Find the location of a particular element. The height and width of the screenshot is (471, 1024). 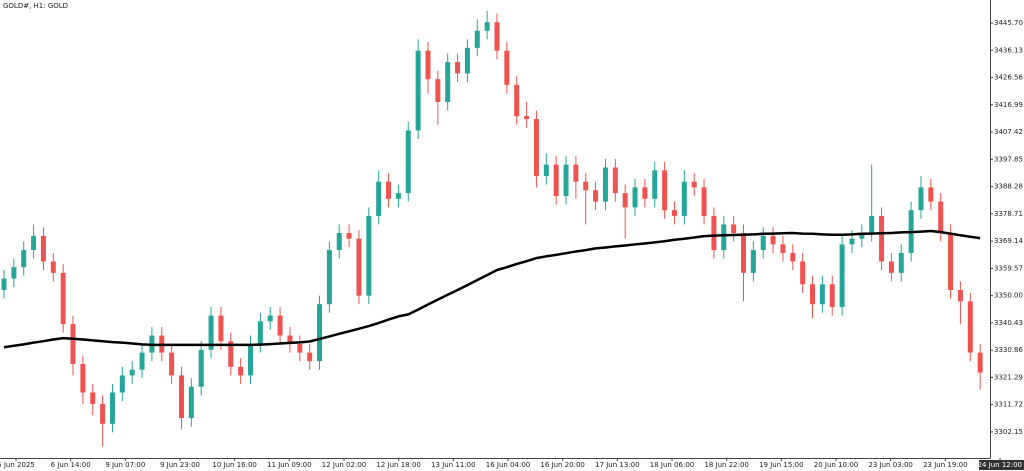

x-tick-label: 16 Jun 04:00 is located at coordinates (508, 465).